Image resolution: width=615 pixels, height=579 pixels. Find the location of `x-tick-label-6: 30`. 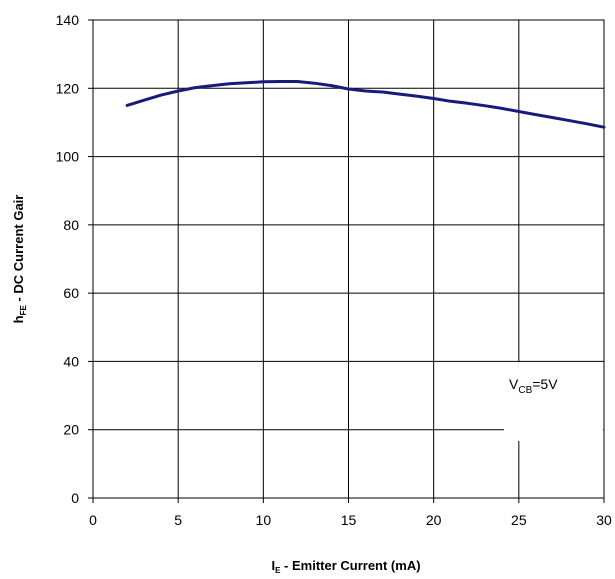

x-tick-label-6: 30 is located at coordinates (604, 520).